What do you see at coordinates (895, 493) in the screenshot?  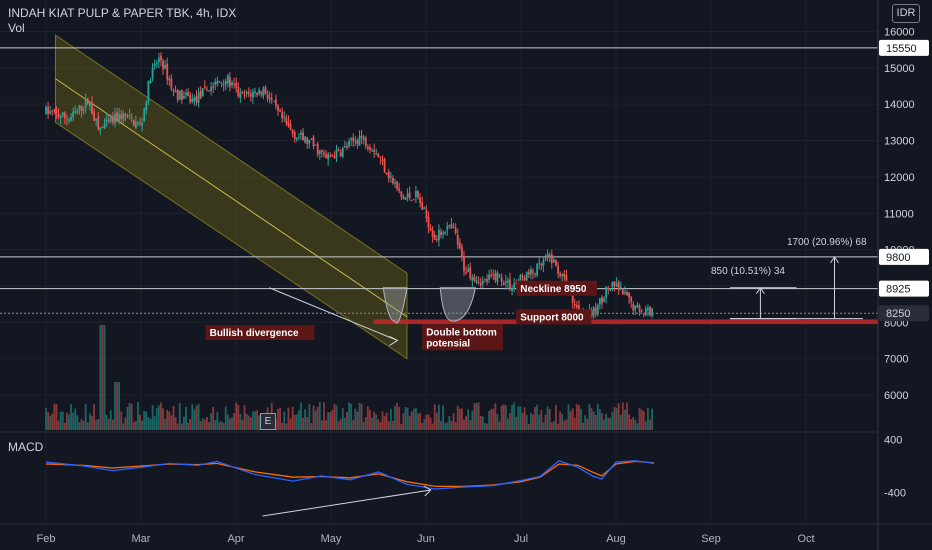 I see `macd-tick-label: -400` at bounding box center [895, 493].